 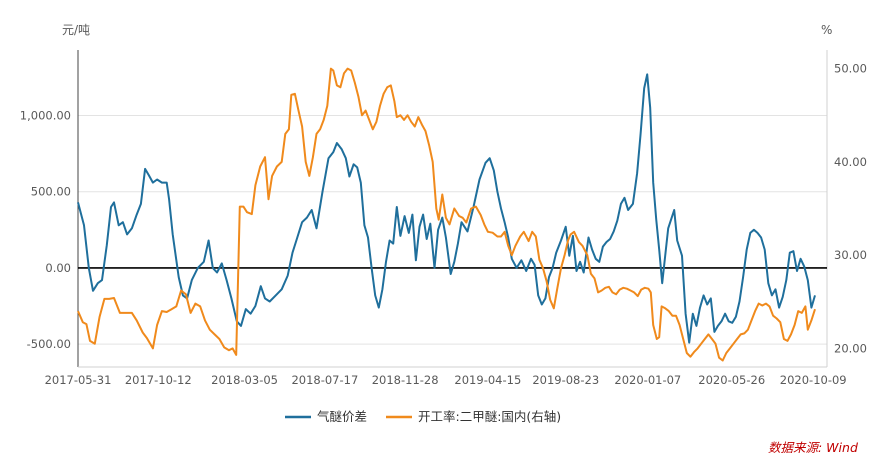 I want to click on x-tick-label-9: 2020-10-09, so click(x=813, y=380).